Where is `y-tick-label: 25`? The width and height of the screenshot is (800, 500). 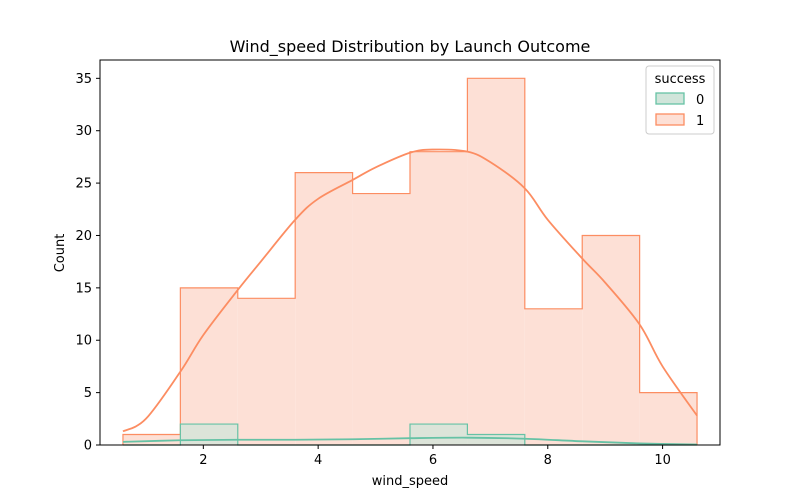 y-tick-label: 25 is located at coordinates (83, 184).